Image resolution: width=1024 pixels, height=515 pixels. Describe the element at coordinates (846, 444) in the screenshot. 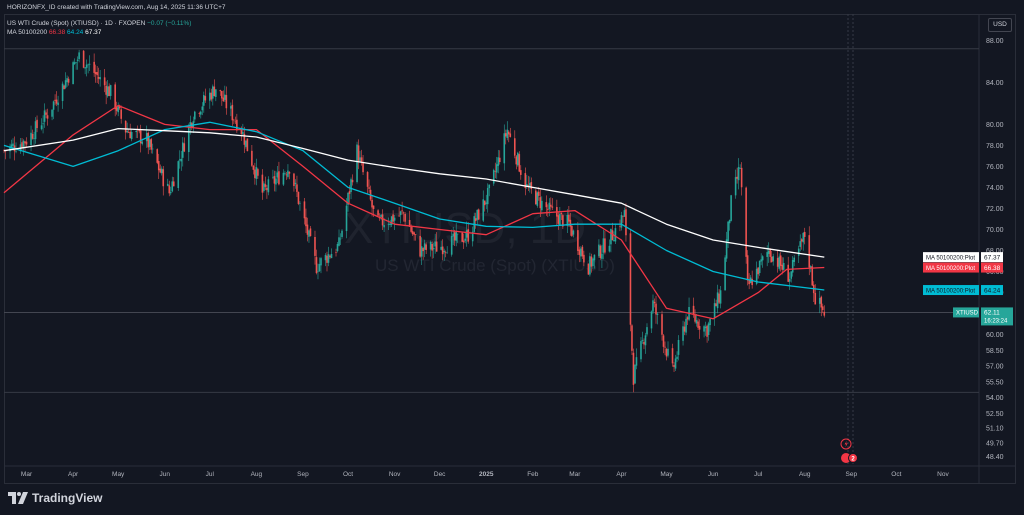

I see `lightning-icon` at that location.